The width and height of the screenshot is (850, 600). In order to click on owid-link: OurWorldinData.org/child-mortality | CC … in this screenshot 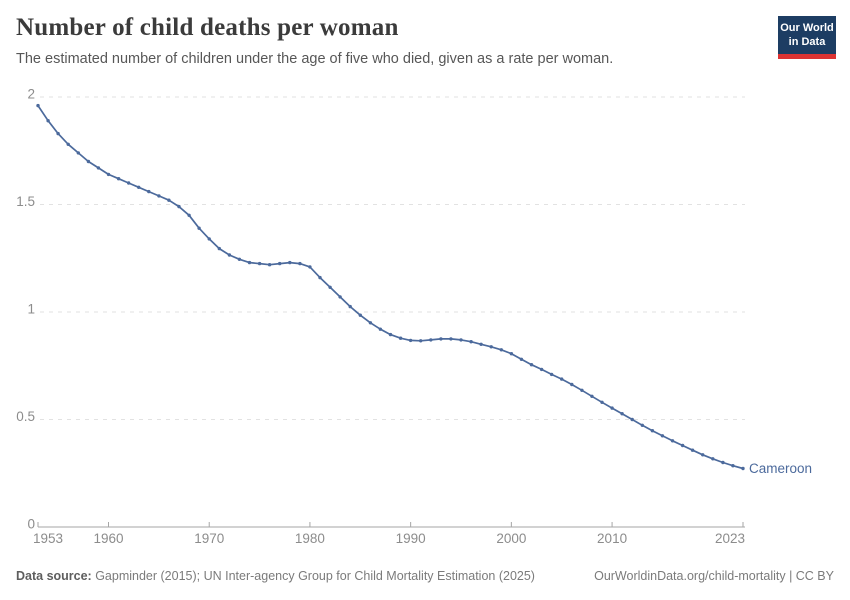, I will do `click(714, 576)`.